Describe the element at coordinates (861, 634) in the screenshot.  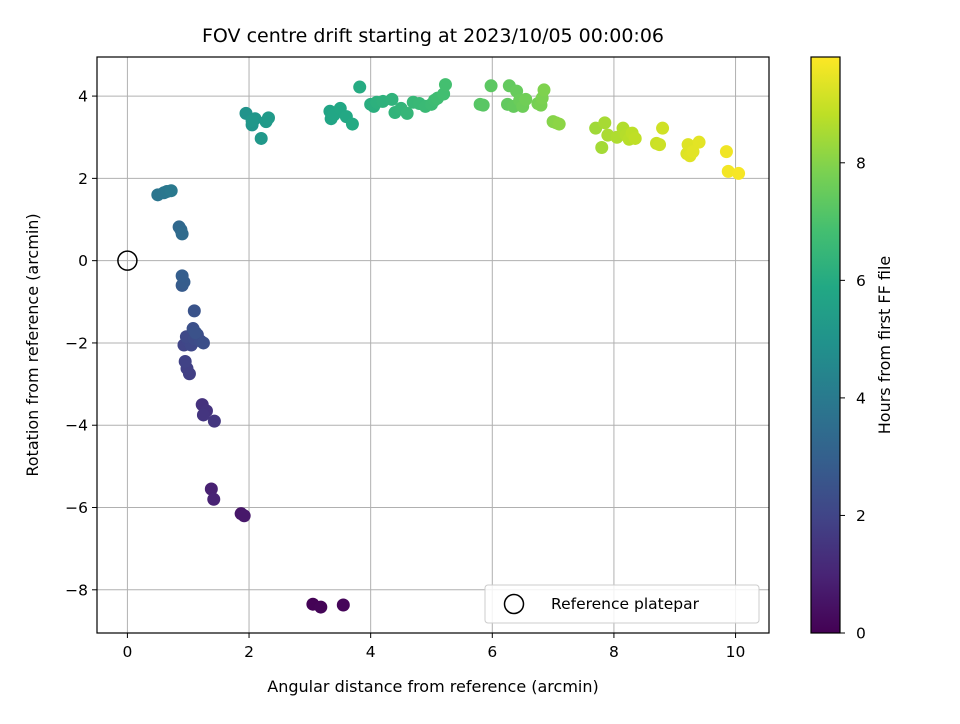
I see `colorbar-tick-label: 0` at that location.